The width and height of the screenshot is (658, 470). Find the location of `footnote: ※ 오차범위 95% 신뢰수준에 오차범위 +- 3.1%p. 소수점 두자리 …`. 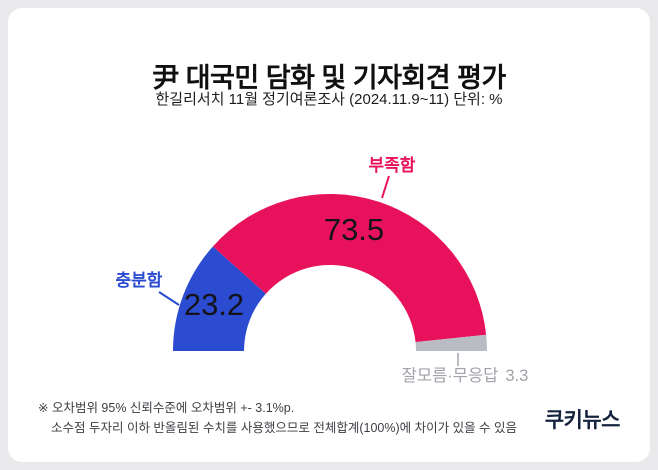

footnote: ※ 오차범위 95% 신뢰수준에 오차범위 +- 3.1%p. 소수점 두자리 … is located at coordinates (277, 418).